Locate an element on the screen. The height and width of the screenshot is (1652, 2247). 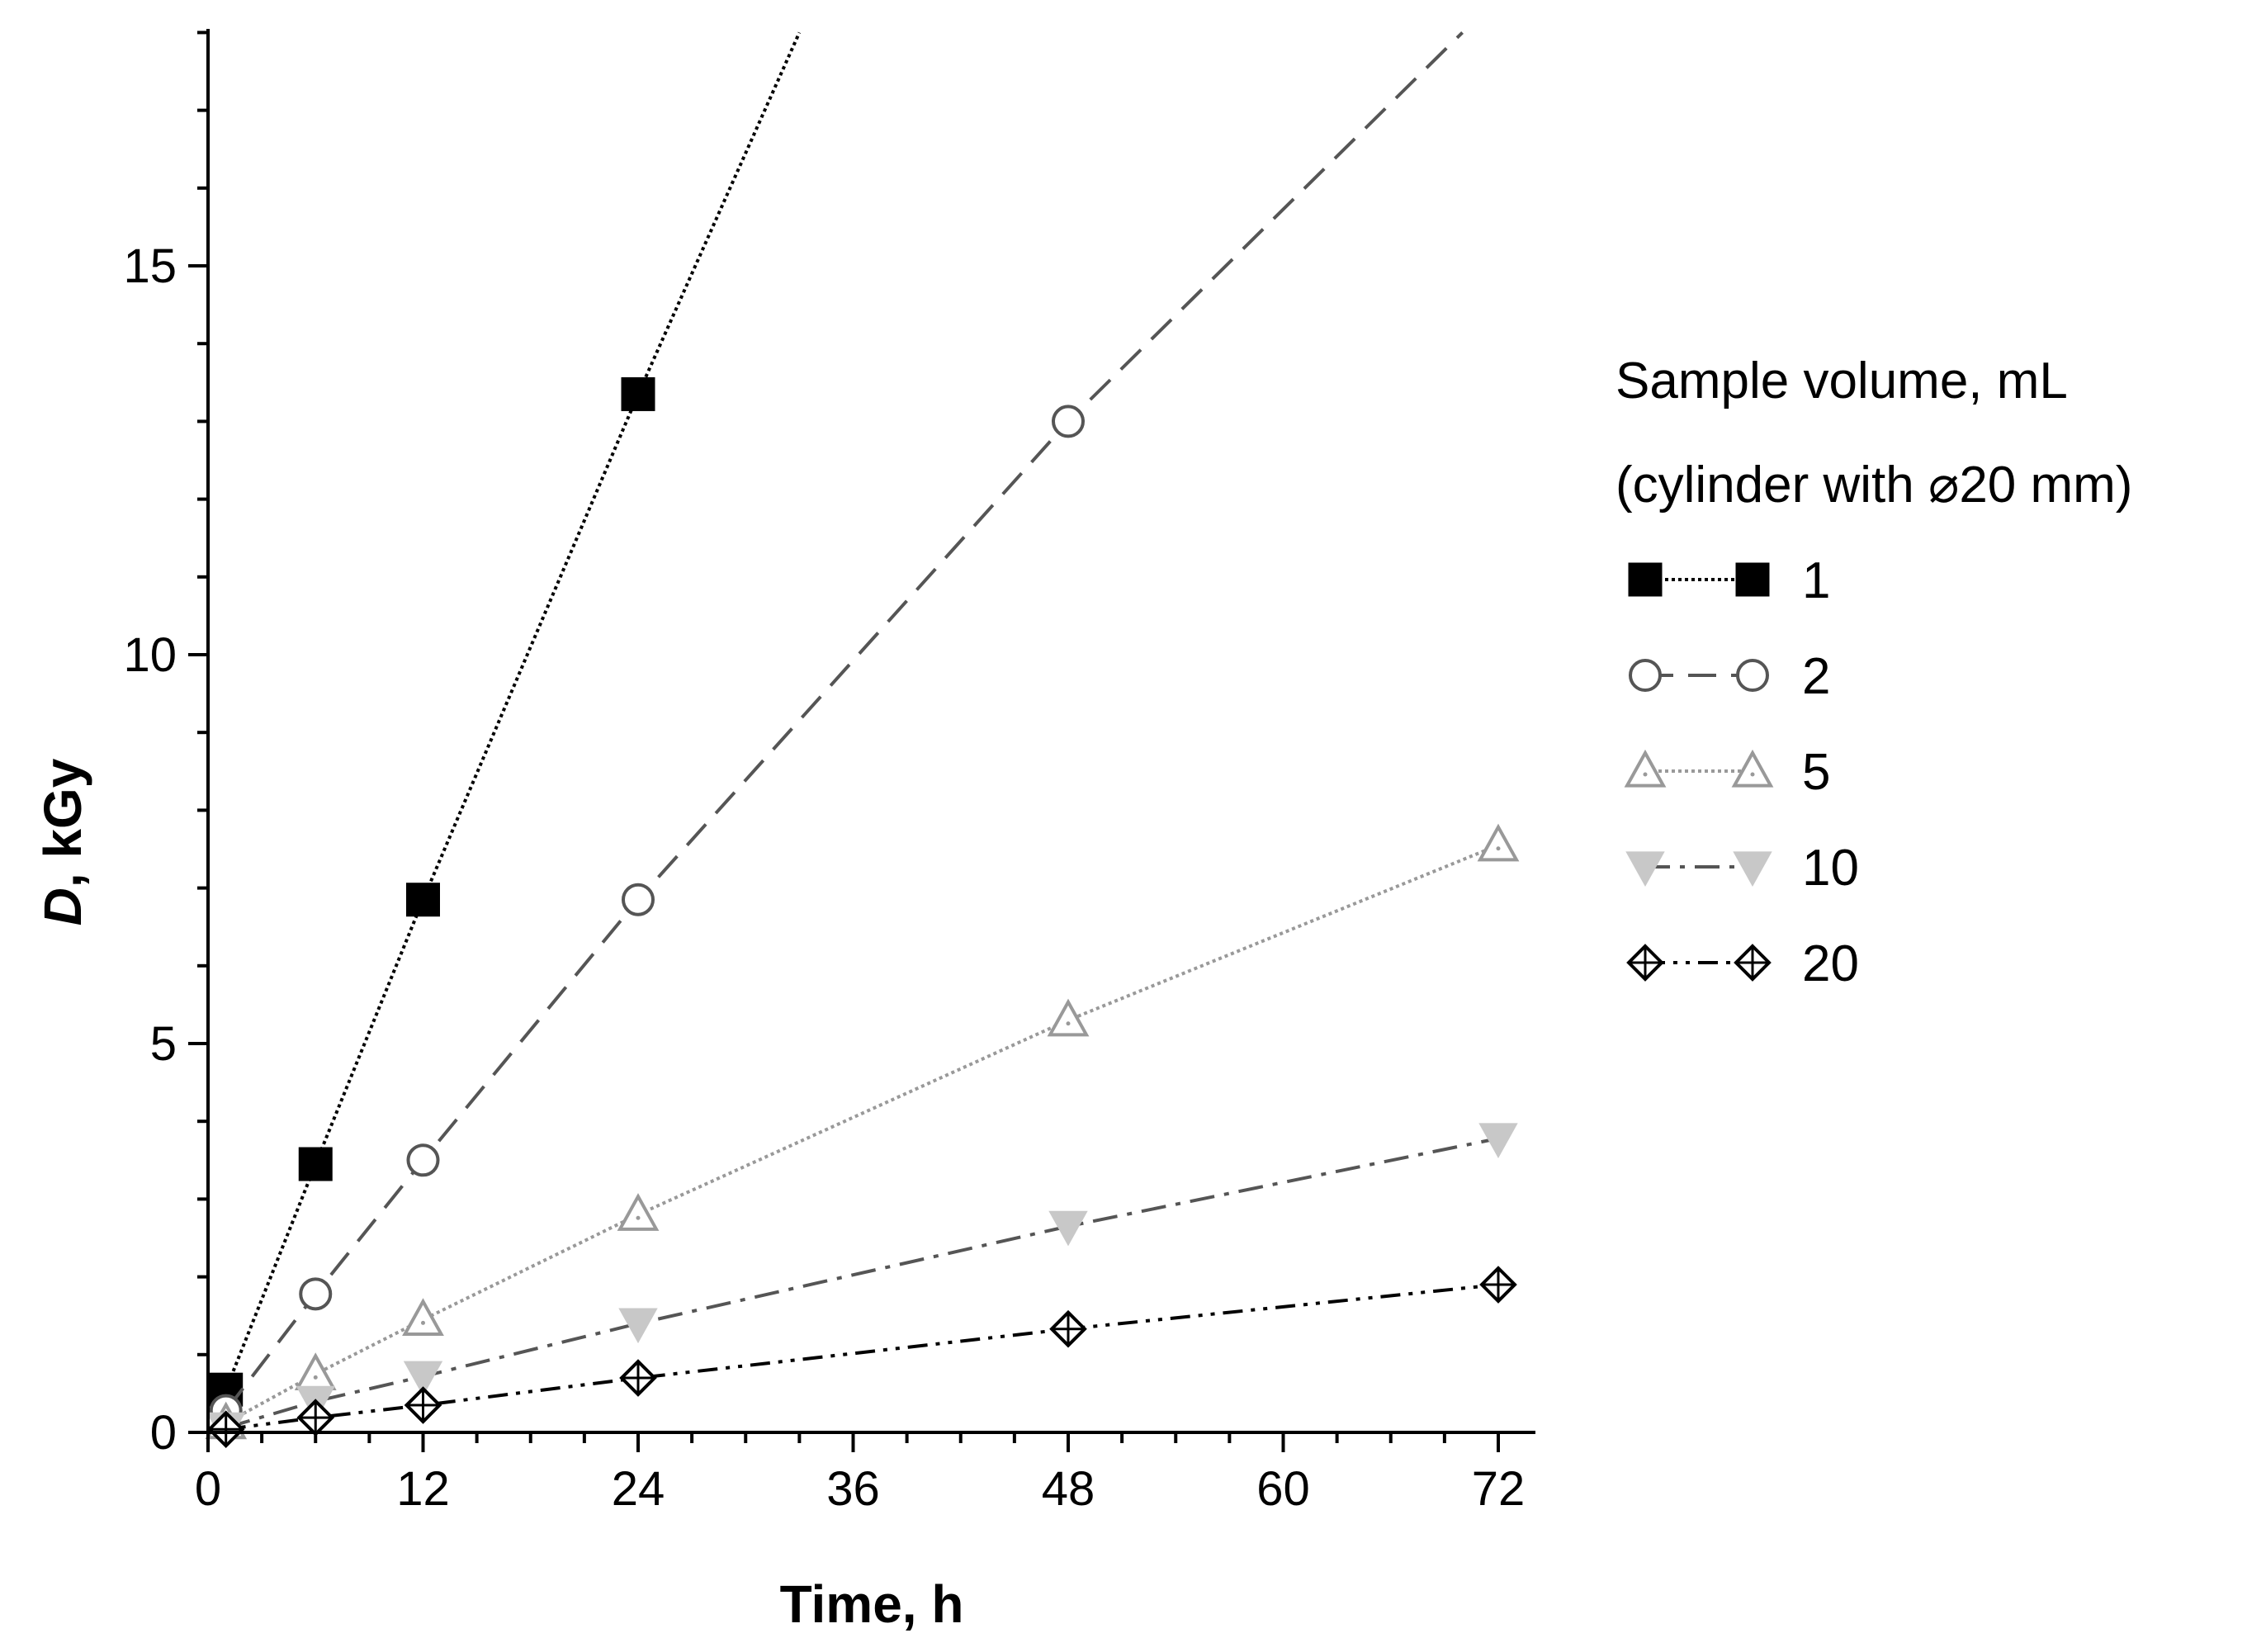
legend-label-5: 5 is located at coordinates (1816, 773).